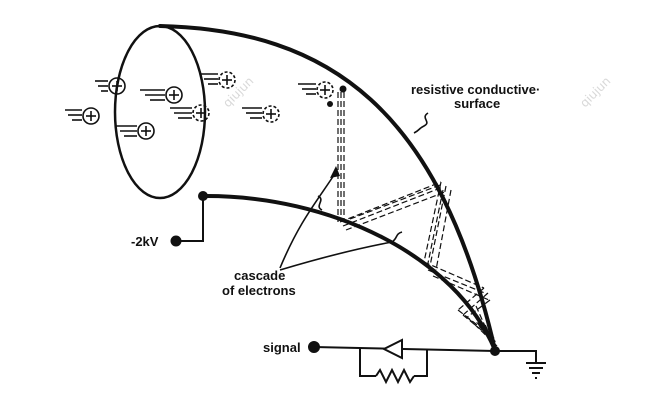 The height and width of the screenshot is (403, 666). I want to click on label-pointers, so click(354, 191).